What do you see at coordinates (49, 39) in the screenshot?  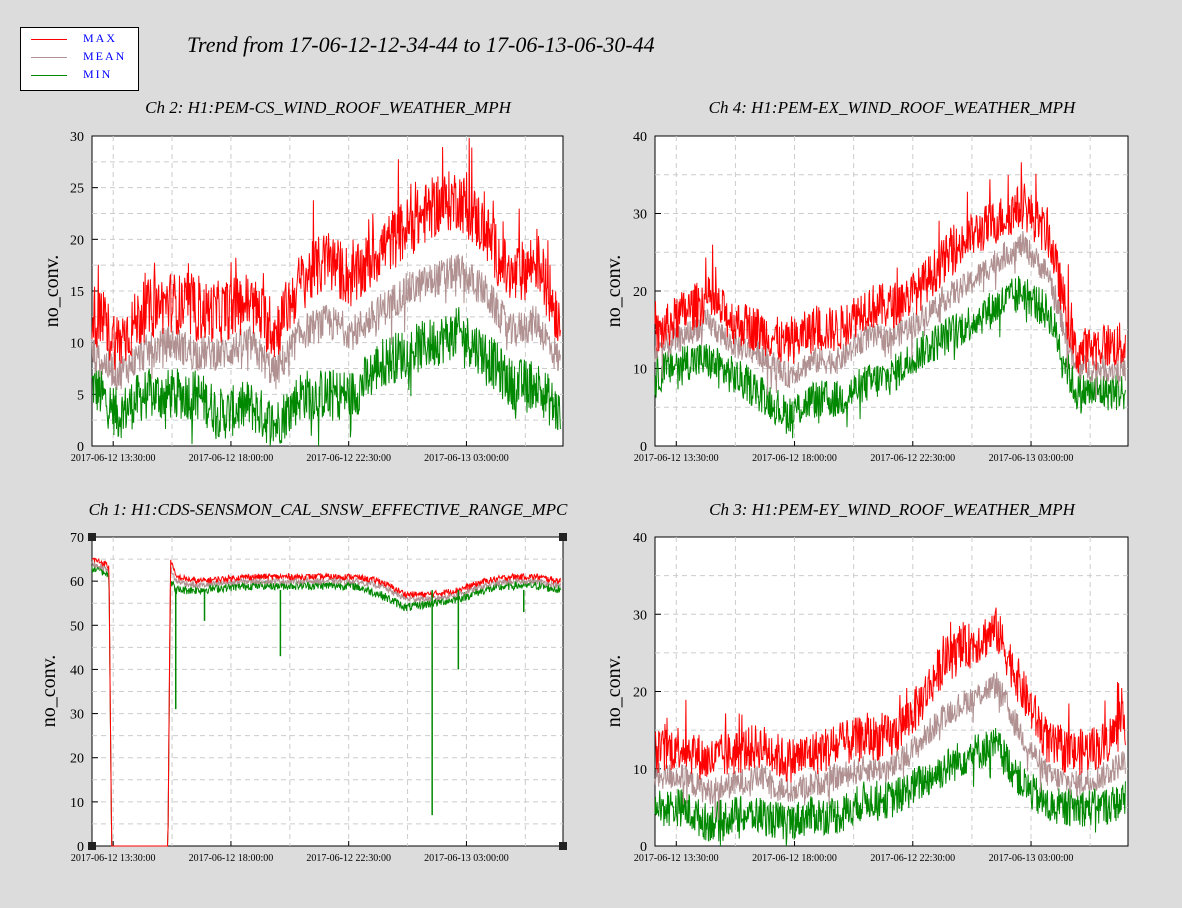 I see `legend-swatch-max` at bounding box center [49, 39].